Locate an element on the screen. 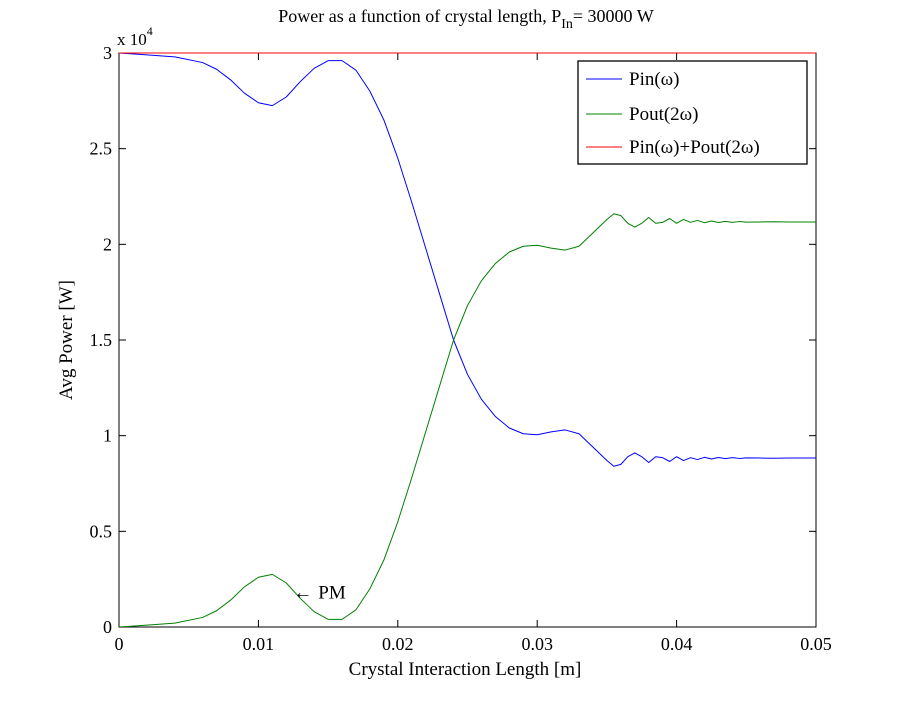 This screenshot has width=901, height=705. x-tick-label: 0.04 is located at coordinates (677, 644).